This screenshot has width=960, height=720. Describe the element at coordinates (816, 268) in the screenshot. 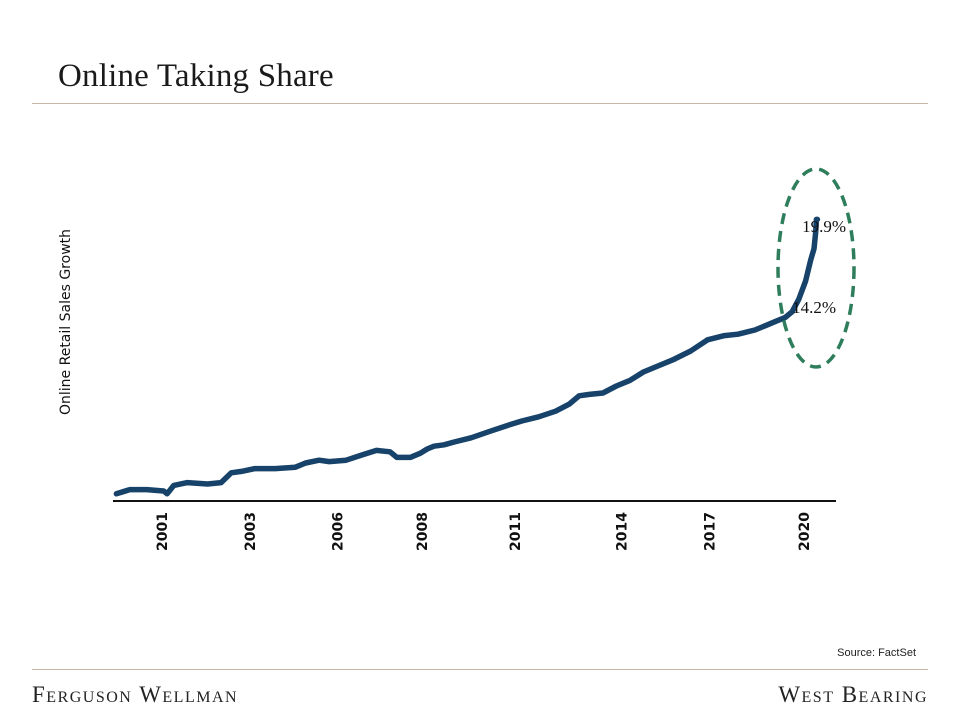

I see `highlight-ellipse` at that location.